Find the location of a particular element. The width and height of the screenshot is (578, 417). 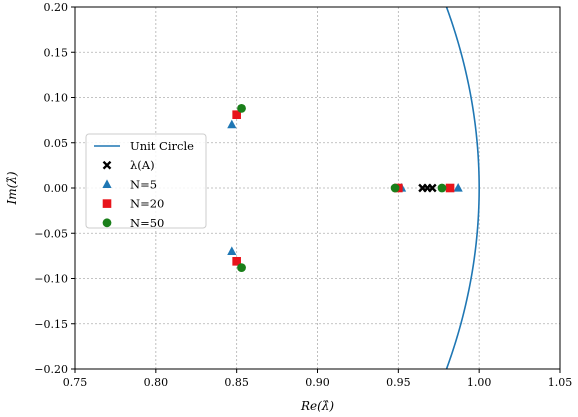

legend: Unit Circle λ(A) N=5 N=20 N=50 is located at coordinates (146, 181).